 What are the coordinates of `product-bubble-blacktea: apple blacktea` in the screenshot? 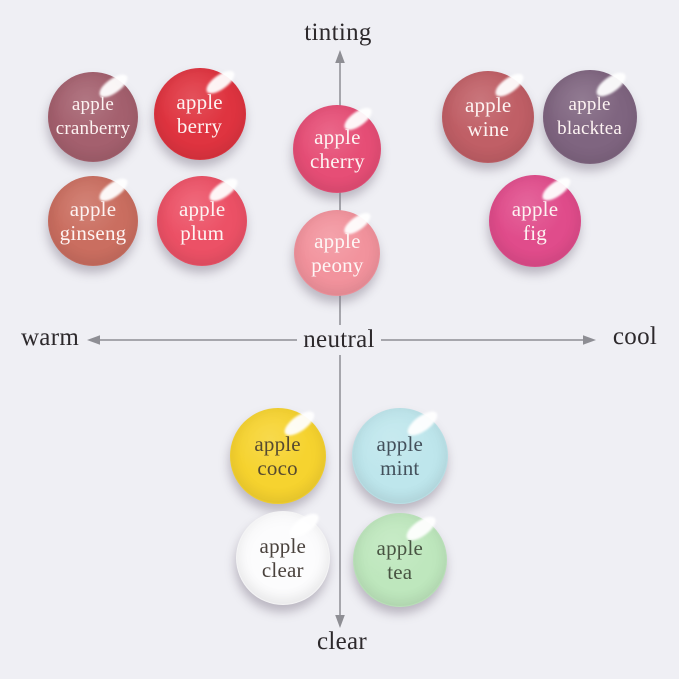 It's located at (590, 116).